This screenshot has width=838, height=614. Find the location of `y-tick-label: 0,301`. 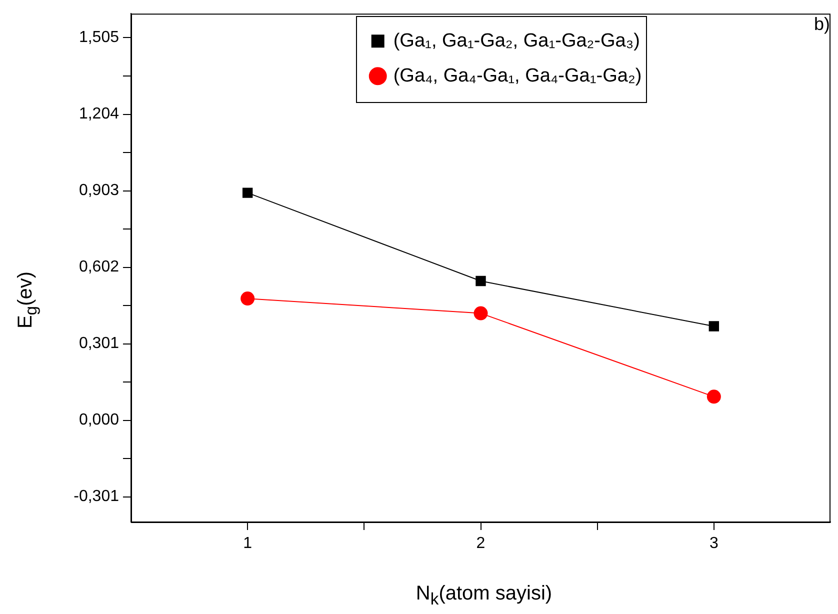

y-tick-label: 0,301 is located at coordinates (99, 343).